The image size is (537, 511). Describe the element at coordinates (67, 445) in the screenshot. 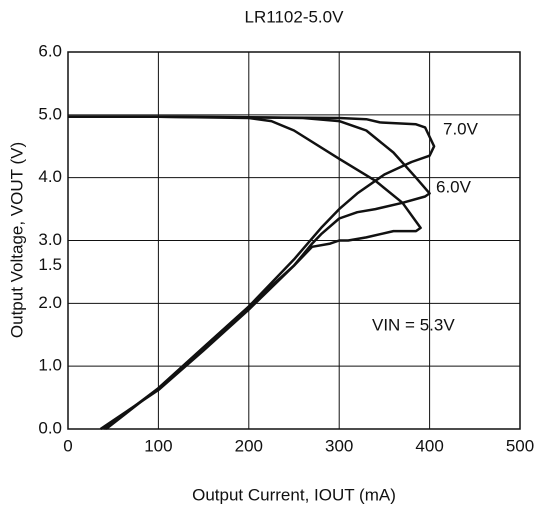

I see `x-tick-label: 0` at that location.